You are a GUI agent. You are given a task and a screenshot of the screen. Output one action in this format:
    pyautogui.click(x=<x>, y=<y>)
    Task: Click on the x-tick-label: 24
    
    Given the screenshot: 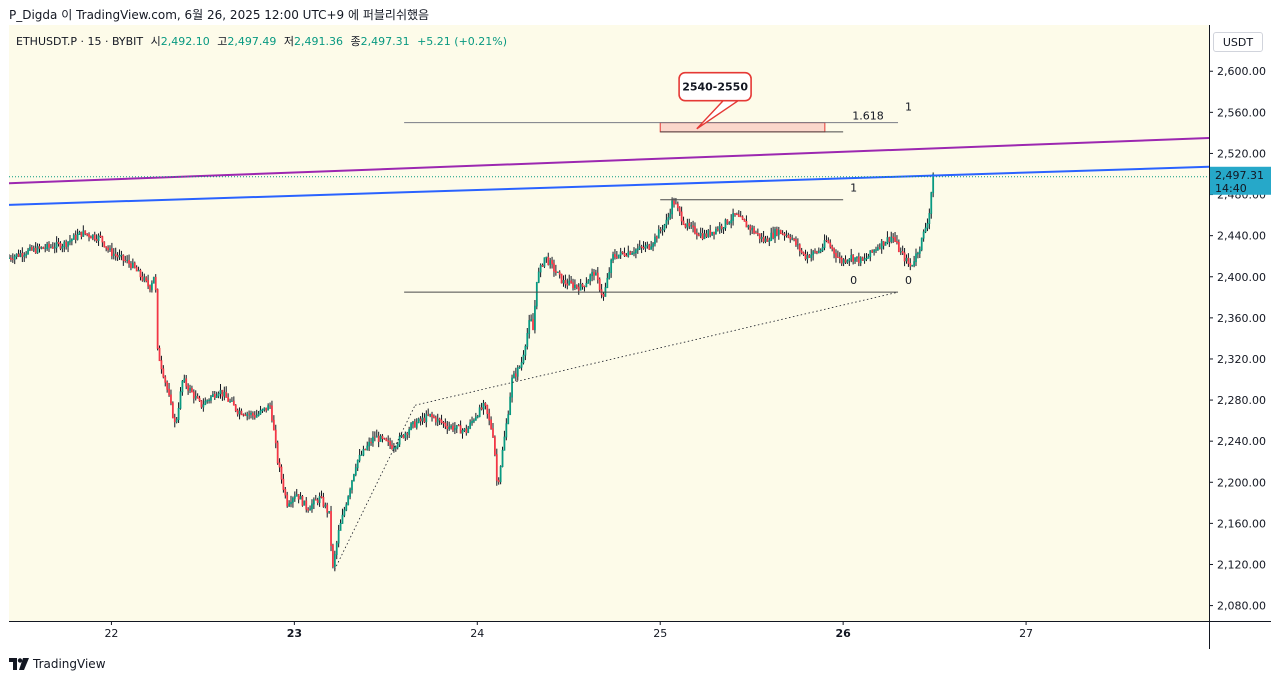 What is the action you would take?
    pyautogui.click(x=477, y=633)
    